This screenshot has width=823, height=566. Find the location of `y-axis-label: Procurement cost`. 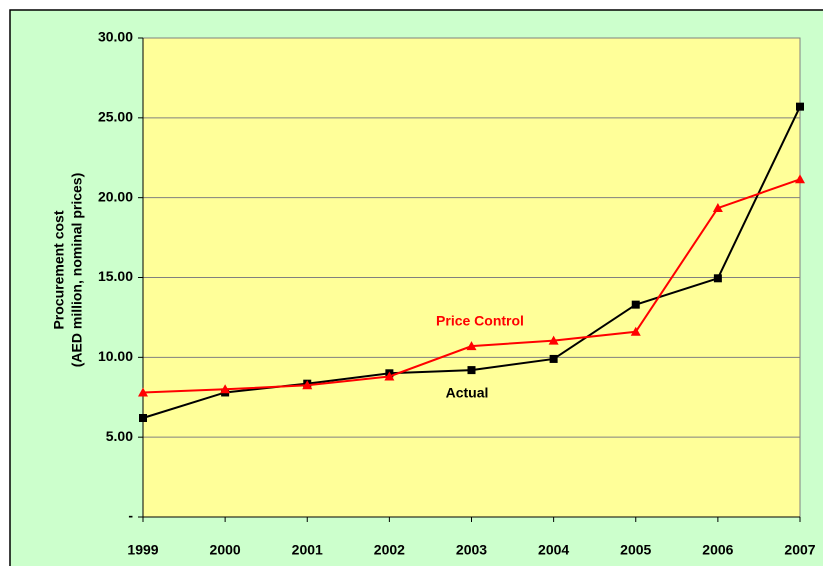

y-axis-label: Procurement cost is located at coordinates (59, 269).